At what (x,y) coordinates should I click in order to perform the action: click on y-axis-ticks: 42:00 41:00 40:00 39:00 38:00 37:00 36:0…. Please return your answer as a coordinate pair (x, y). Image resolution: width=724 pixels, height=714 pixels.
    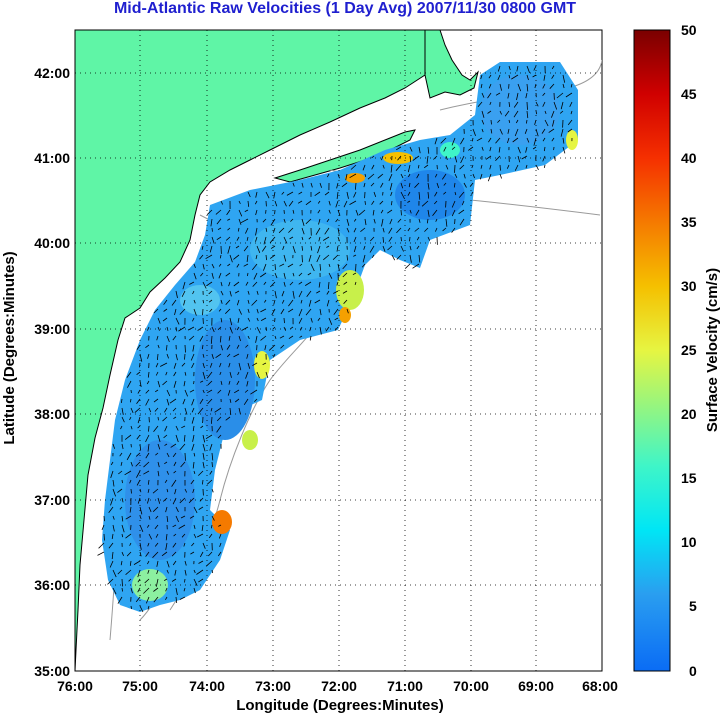
    Looking at the image, I should click on (52, 372).